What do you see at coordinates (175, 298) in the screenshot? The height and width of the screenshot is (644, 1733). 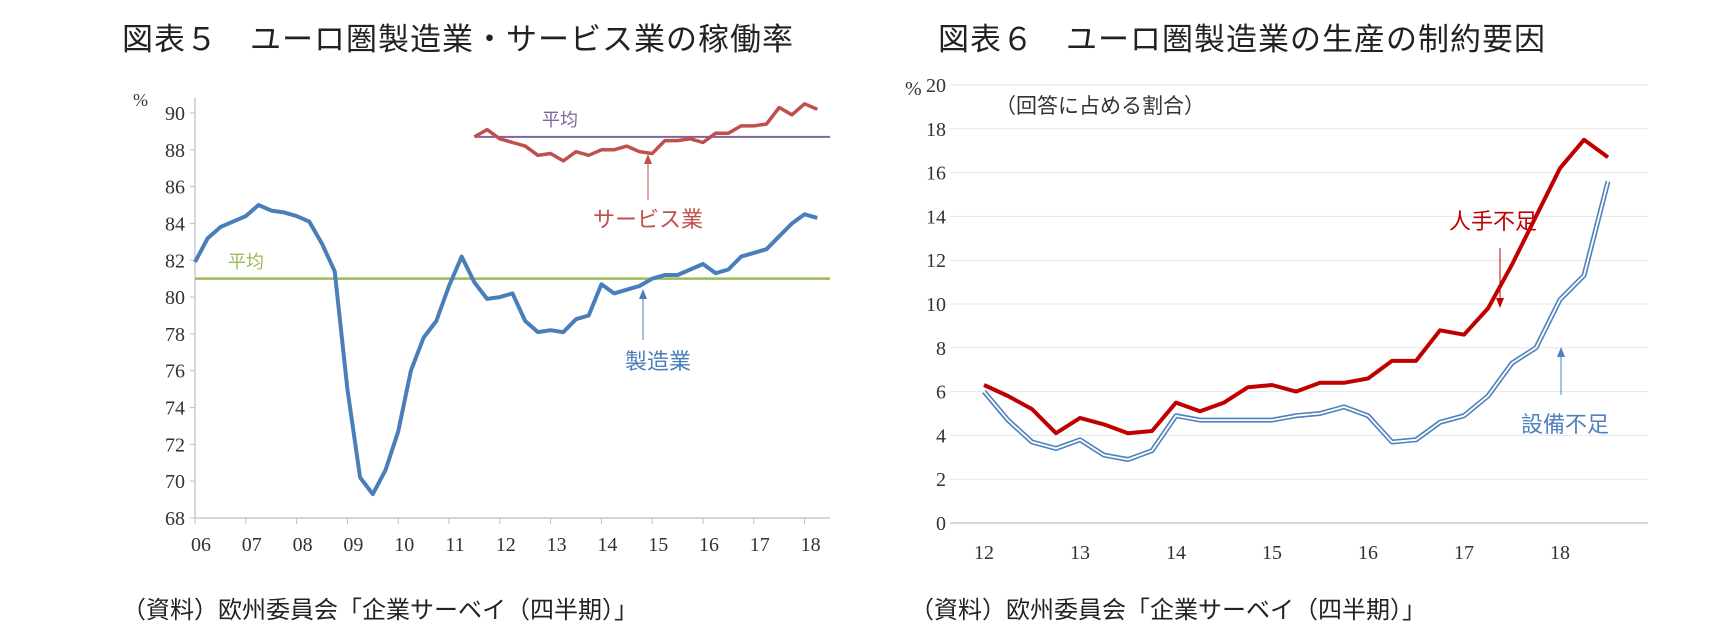 I see `y-tick-label: 80` at bounding box center [175, 298].